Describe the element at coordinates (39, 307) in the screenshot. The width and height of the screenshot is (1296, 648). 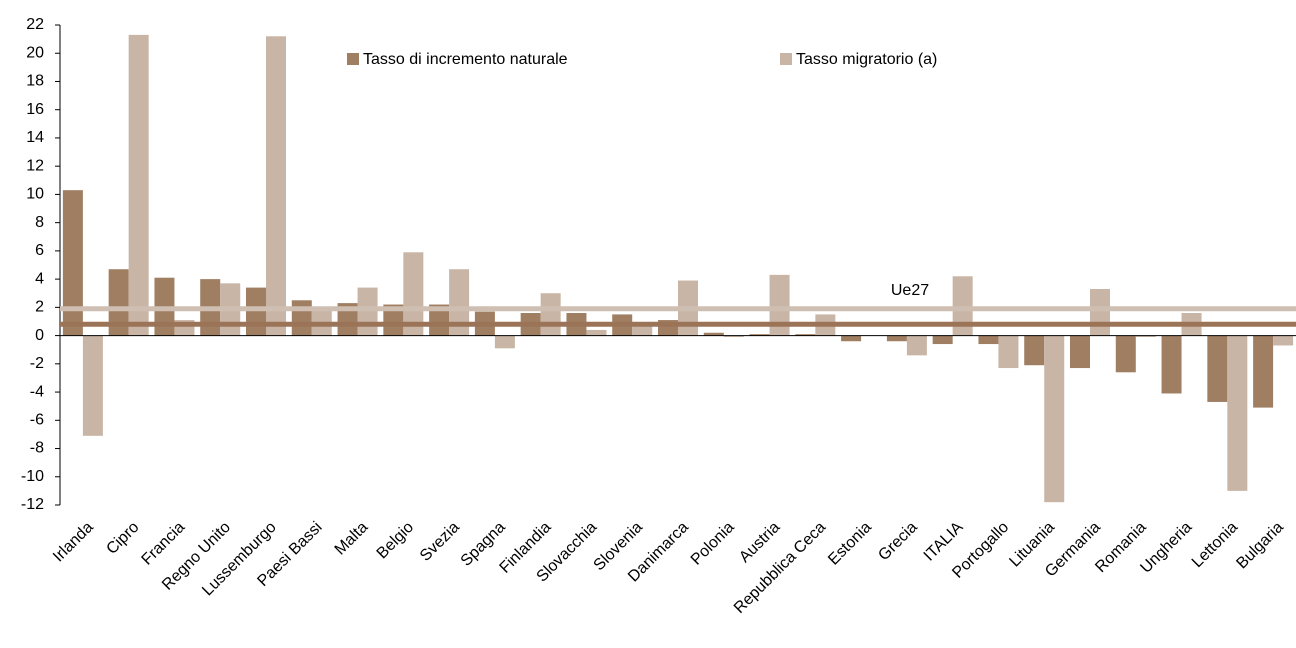
I see `y-tick-label: 2` at that location.